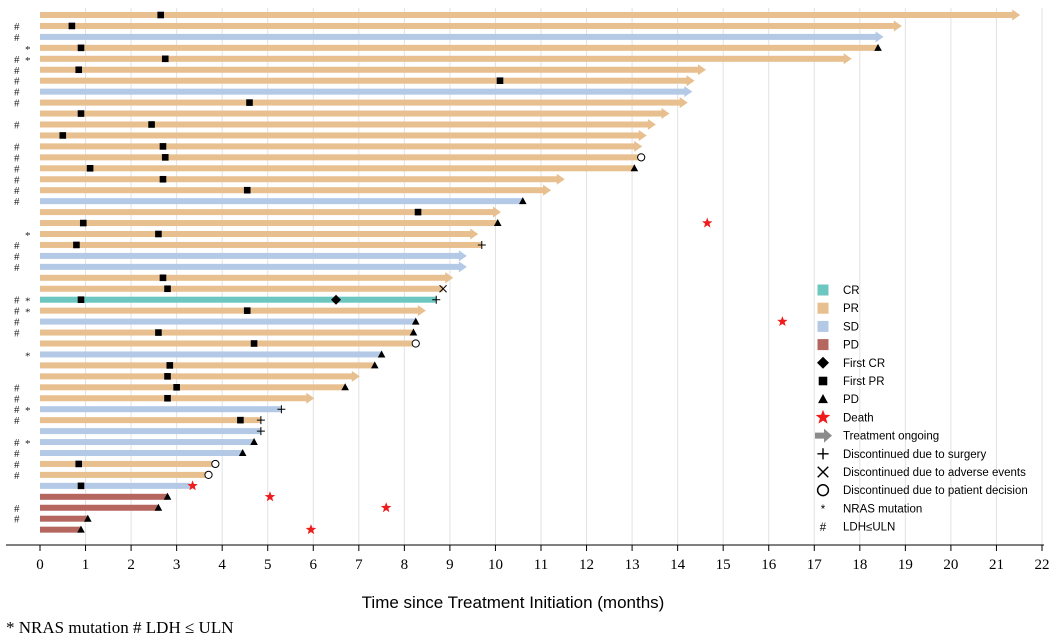 The width and height of the screenshot is (1056, 642). What do you see at coordinates (864, 364) in the screenshot?
I see `legend-label: First CR` at bounding box center [864, 364].